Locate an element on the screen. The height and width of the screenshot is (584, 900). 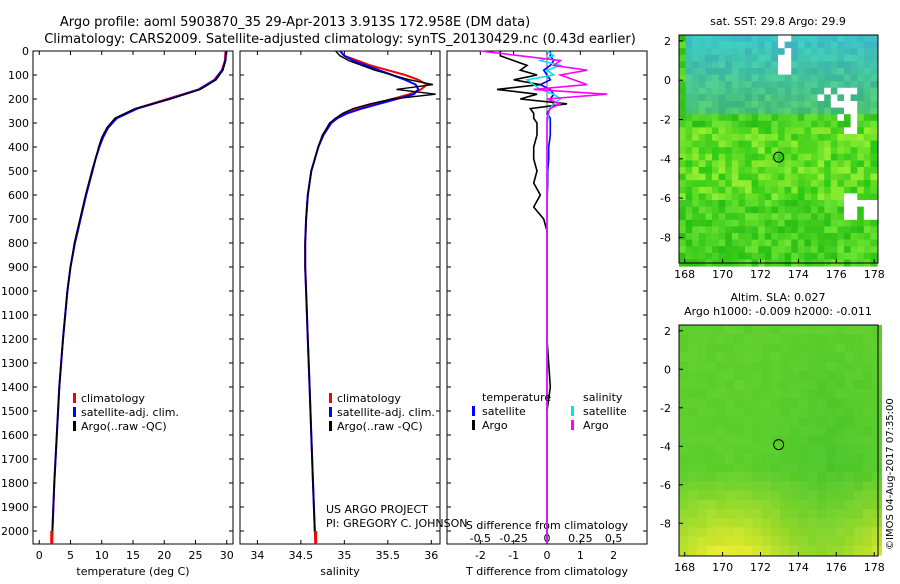
depth-tick-label: 200 is located at coordinates (18, 99).